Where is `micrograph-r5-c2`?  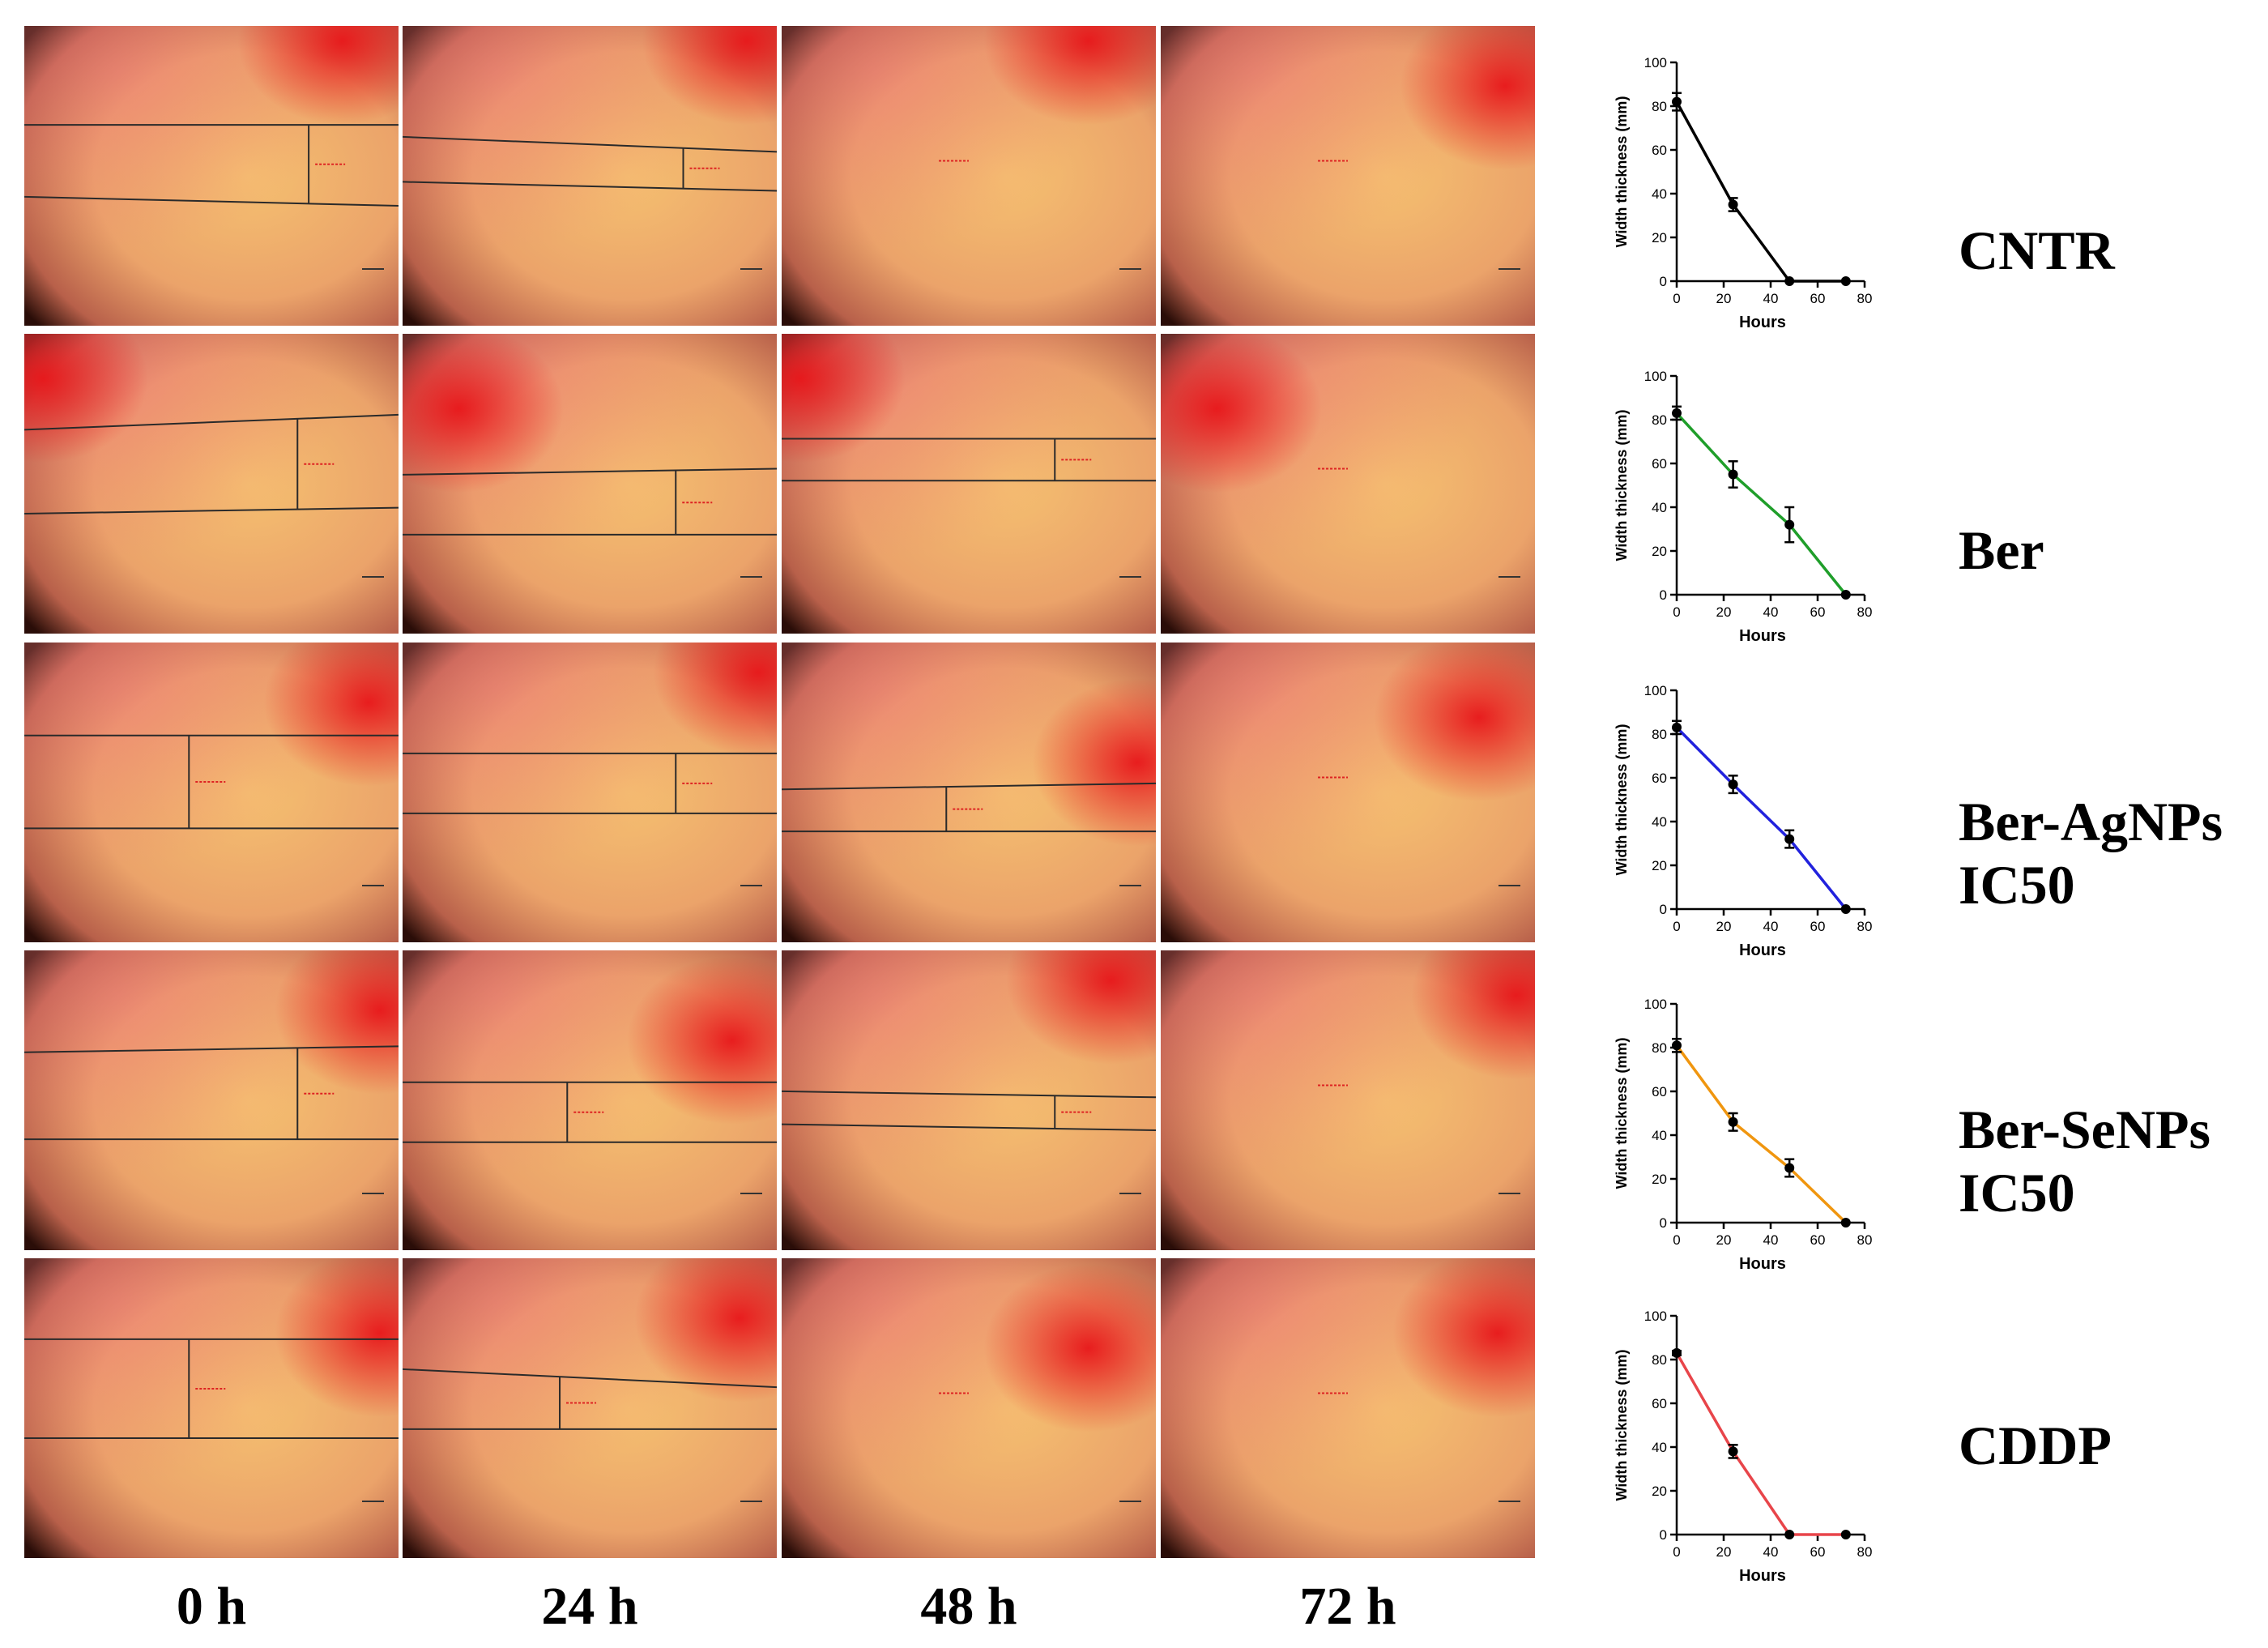
micrograph-r5-c2 is located at coordinates (590, 1408).